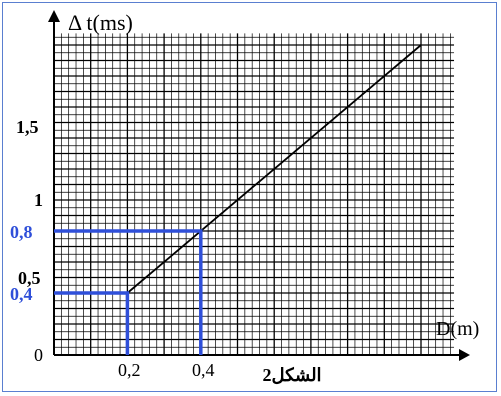 The width and height of the screenshot is (501, 396). What do you see at coordinates (21, 232) in the screenshot?
I see `y-tick-0-8: 0,8` at bounding box center [21, 232].